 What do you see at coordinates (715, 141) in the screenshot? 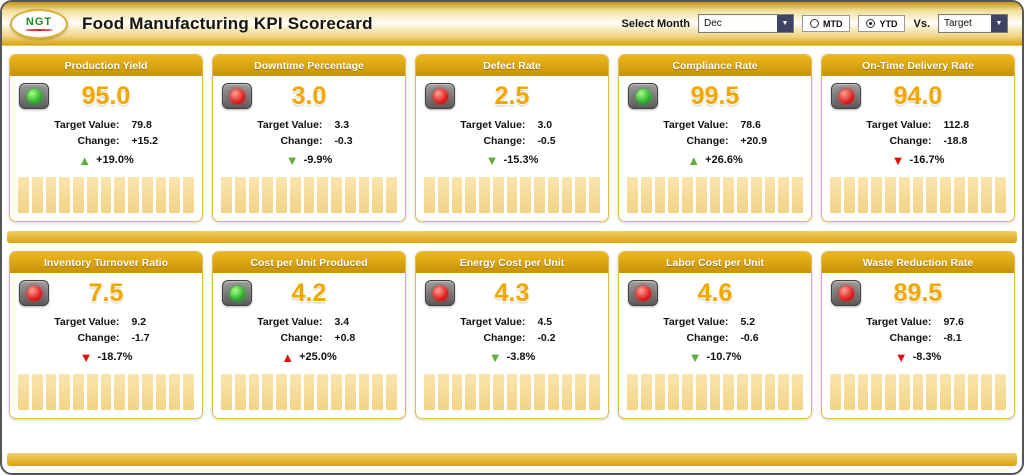
I see `change-row: Change: +20.9` at bounding box center [715, 141].